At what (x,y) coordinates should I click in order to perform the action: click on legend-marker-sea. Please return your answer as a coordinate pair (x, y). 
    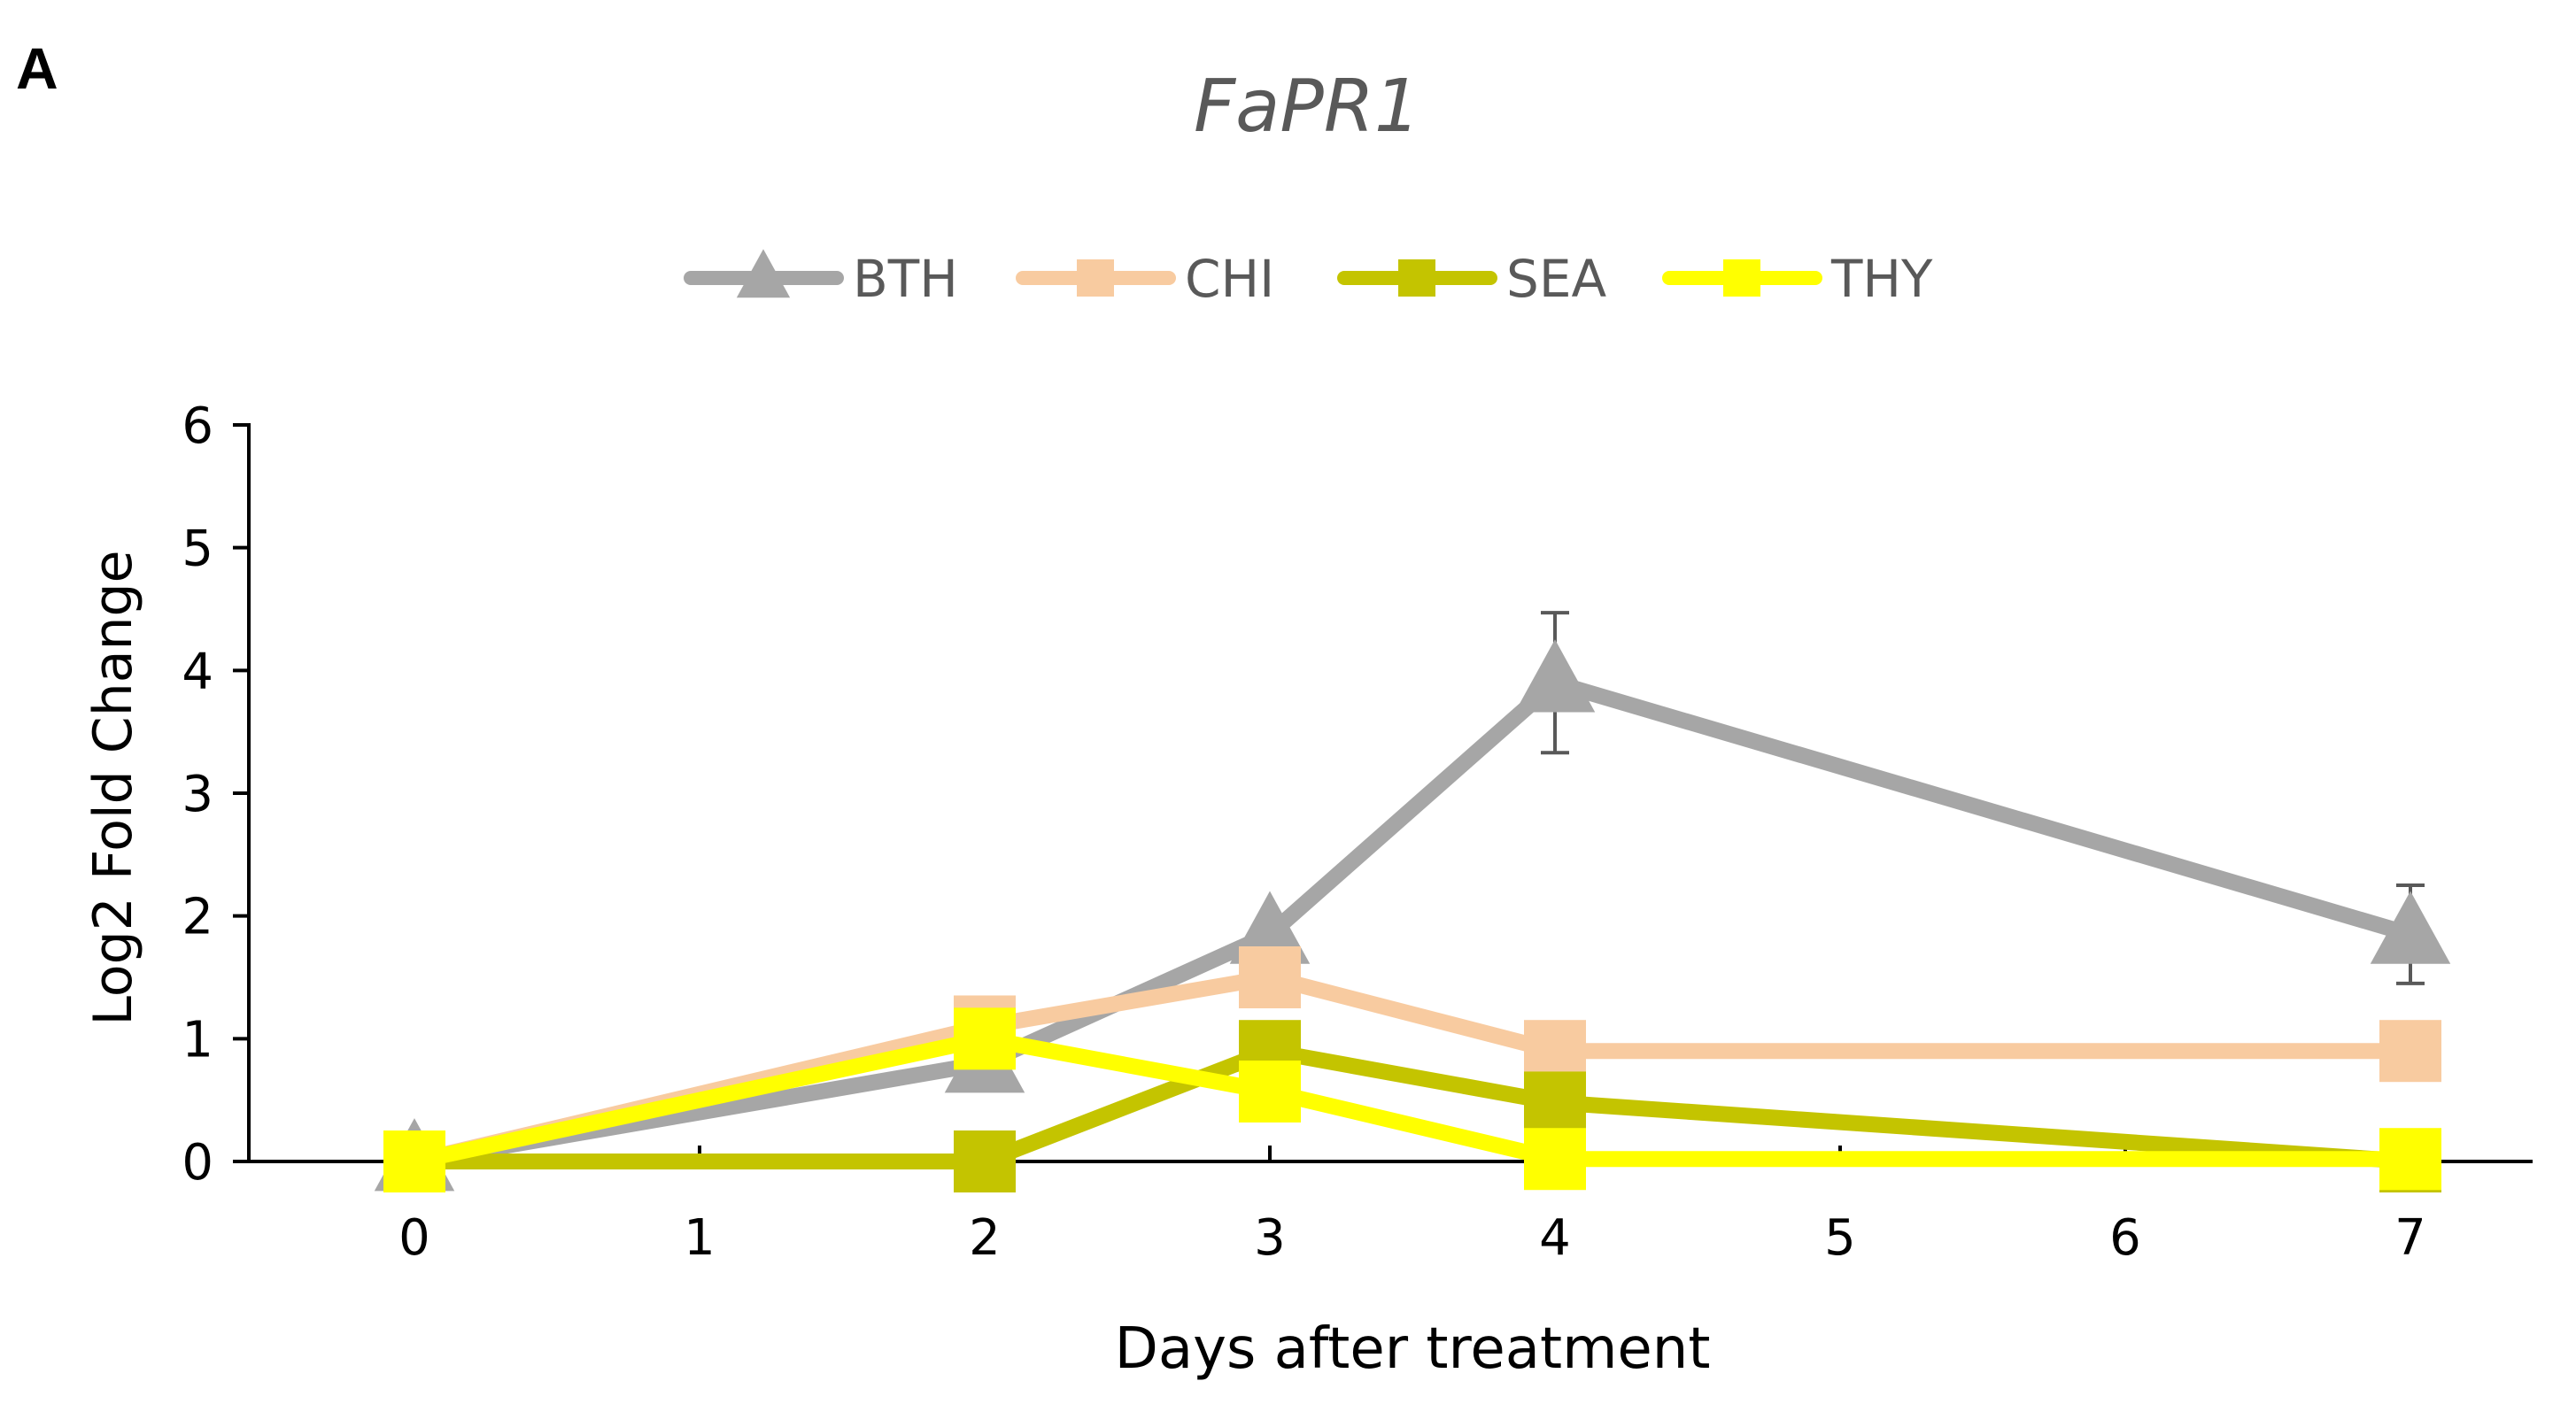
    Looking at the image, I should click on (1416, 278).